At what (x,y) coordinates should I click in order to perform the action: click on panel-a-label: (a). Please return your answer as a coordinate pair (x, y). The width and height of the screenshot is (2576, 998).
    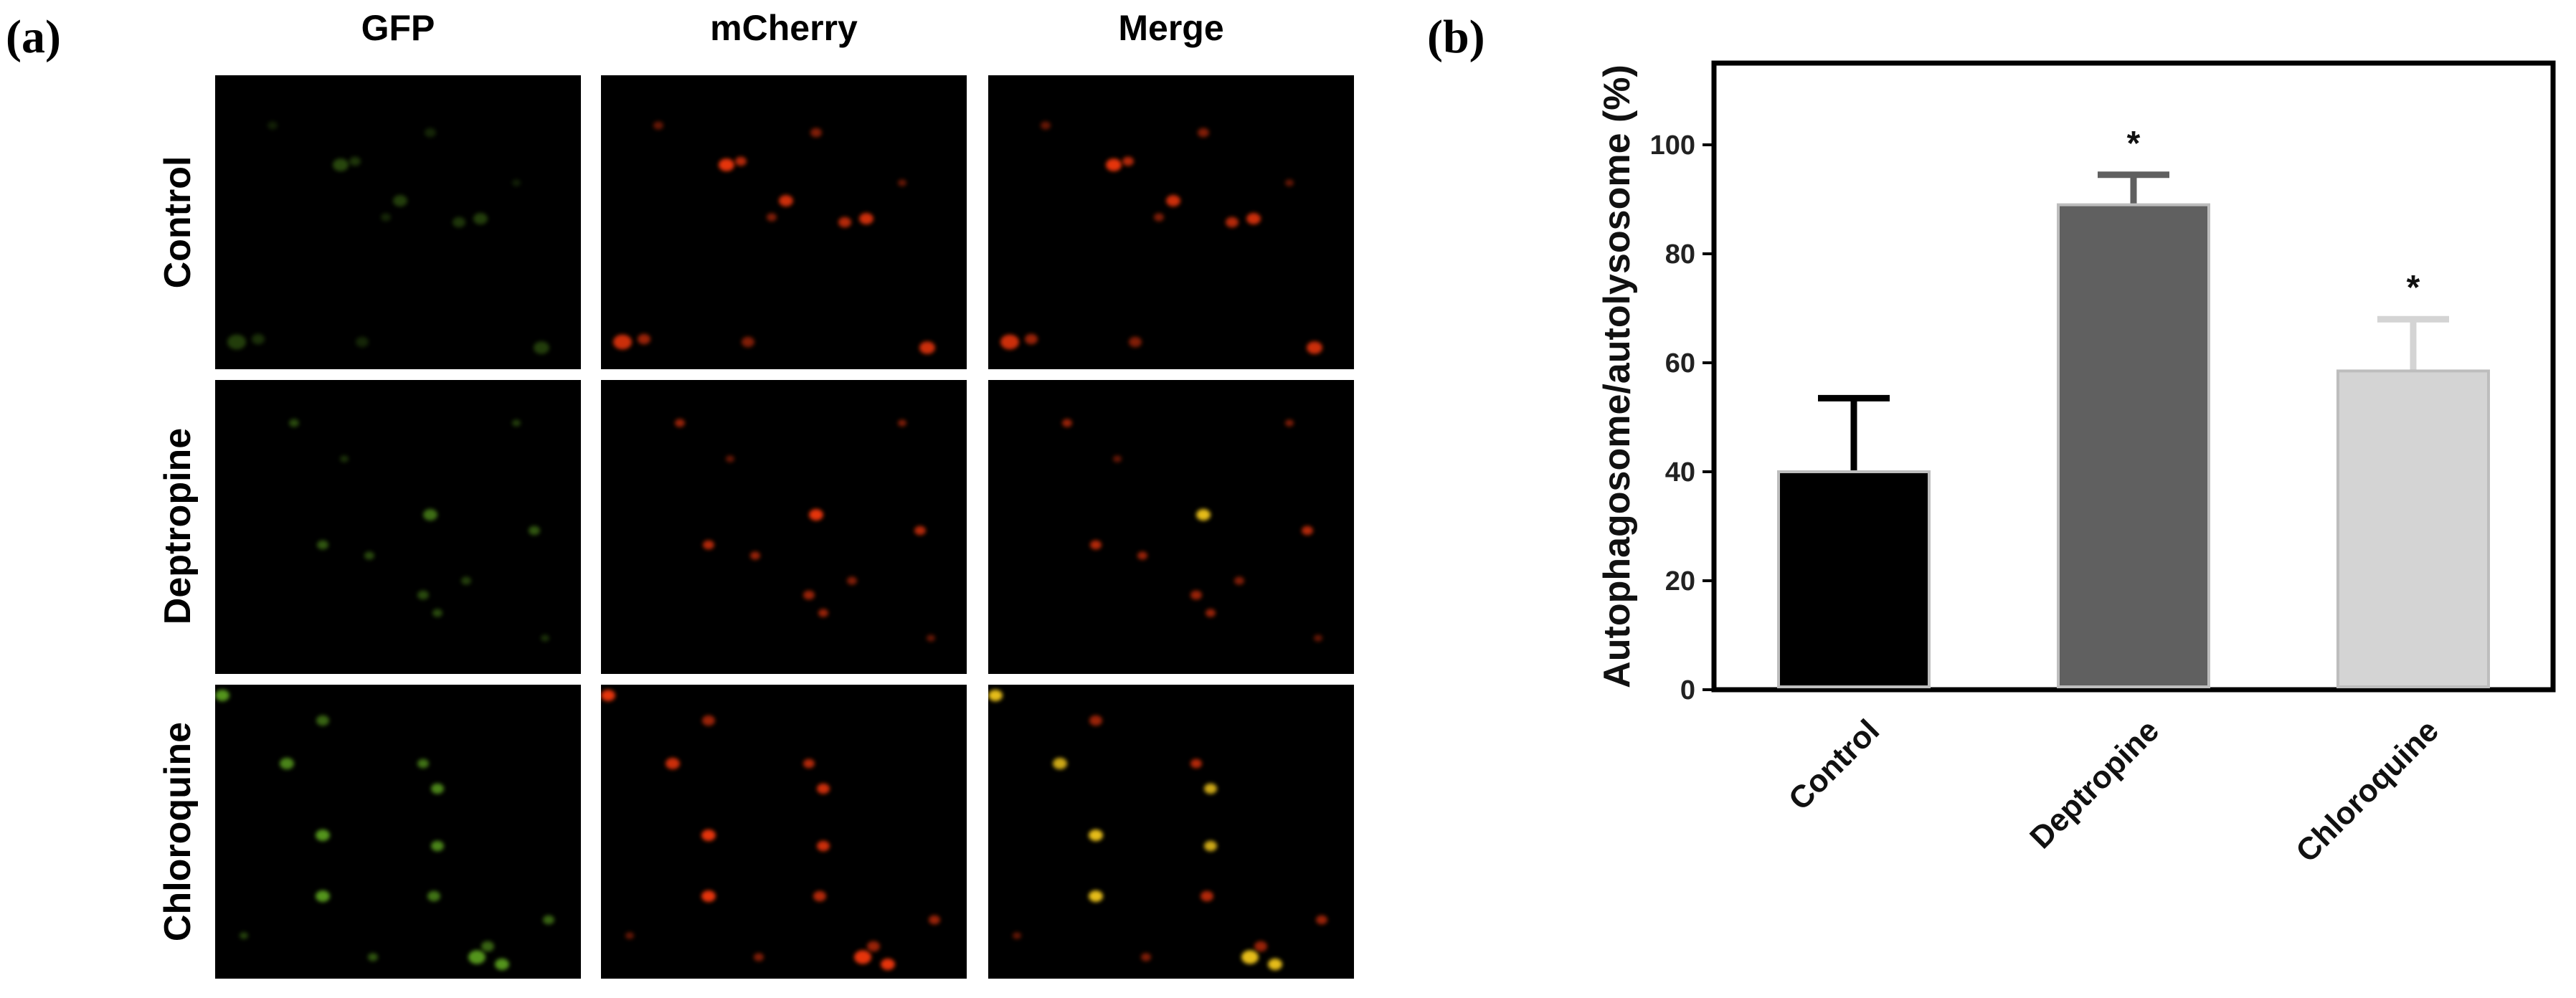
    Looking at the image, I should click on (33, 37).